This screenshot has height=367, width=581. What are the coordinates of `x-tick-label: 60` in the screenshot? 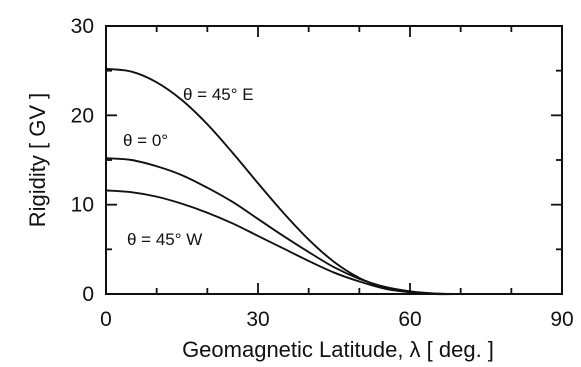 It's located at (409, 319).